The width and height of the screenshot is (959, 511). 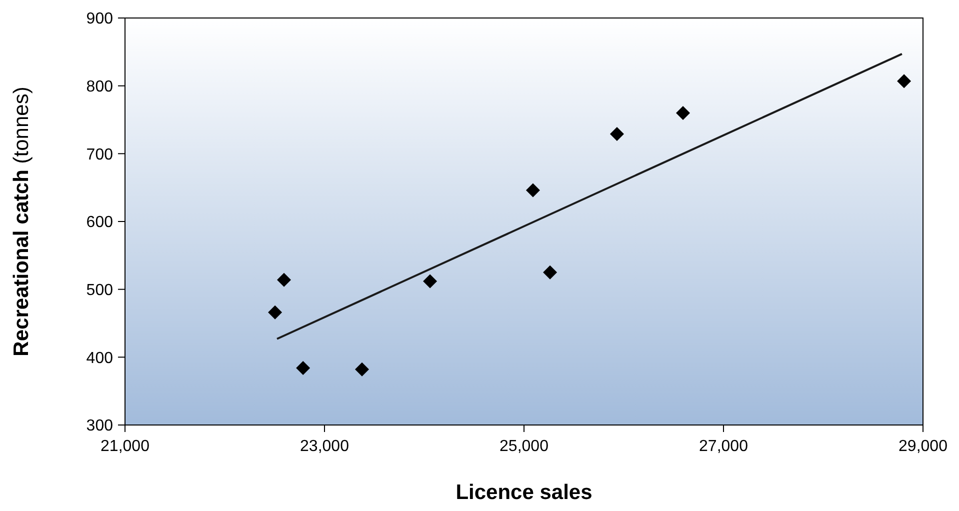 I want to click on x-tick-label: 23,000, so click(x=325, y=446).